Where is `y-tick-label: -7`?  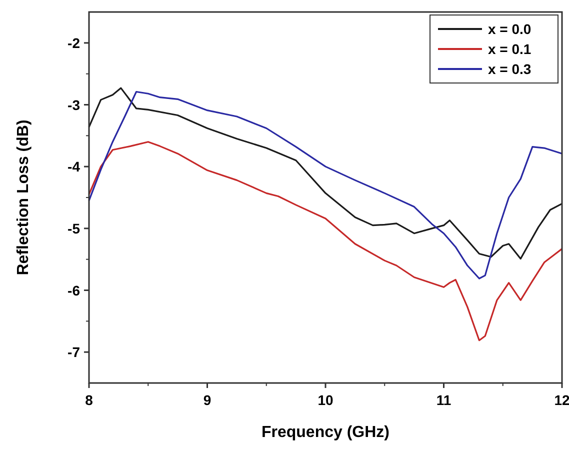 y-tick-label: -7 is located at coordinates (74, 352).